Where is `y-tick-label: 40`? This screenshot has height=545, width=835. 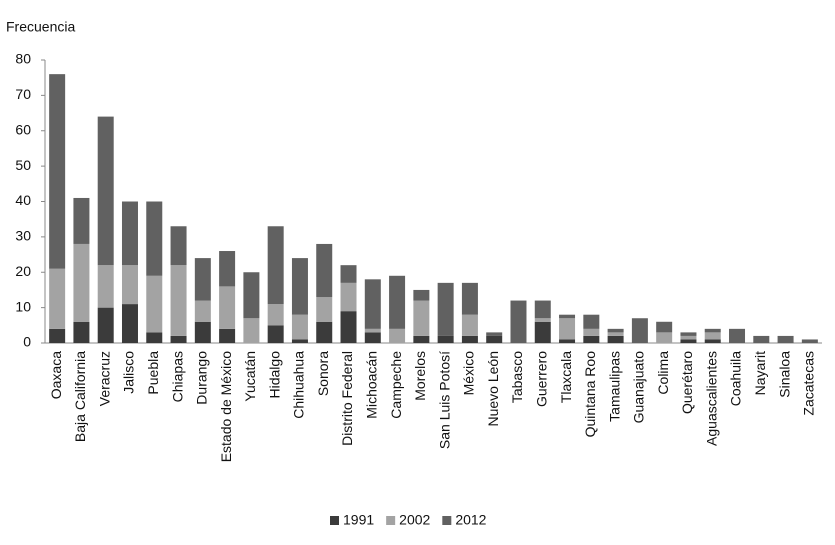
y-tick-label: 40 is located at coordinates (23, 200).